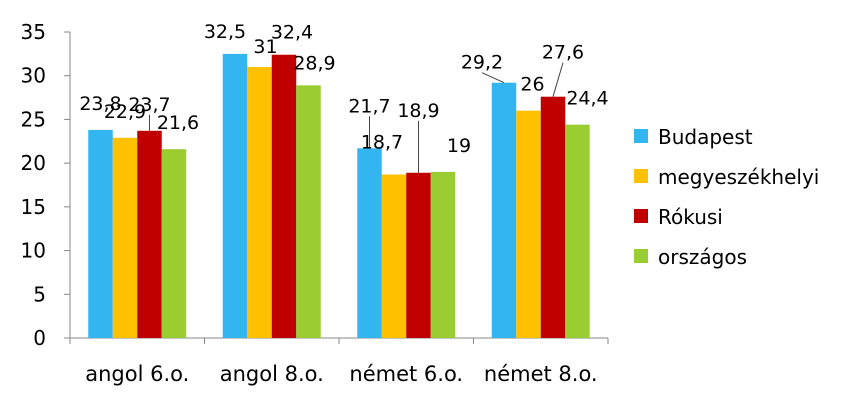 This screenshot has width=856, height=408. Describe the element at coordinates (39, 294) in the screenshot. I see `y-tick-label: 5` at that location.